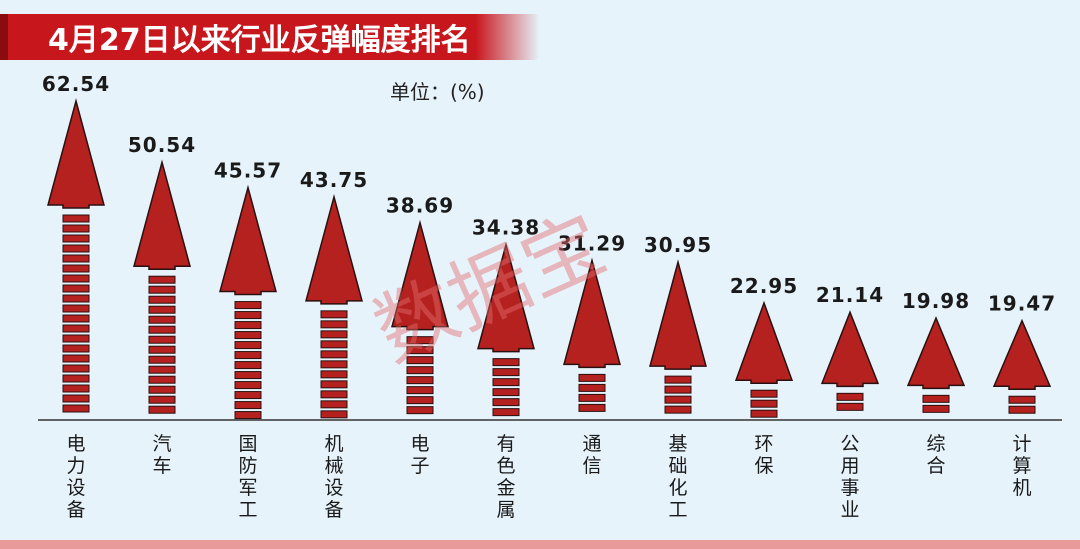  What do you see at coordinates (259, 40) in the screenshot?
I see `chart-title: 4月27日以来行业反弹幅度排名` at bounding box center [259, 40].